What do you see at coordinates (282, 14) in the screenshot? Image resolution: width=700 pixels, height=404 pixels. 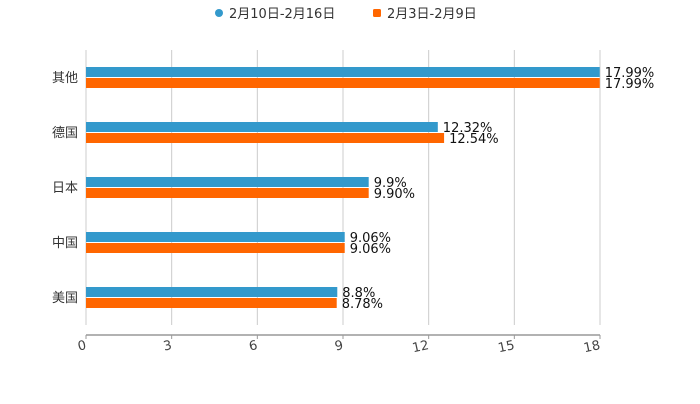 I see `legend-label: 2月10日-2月16日` at bounding box center [282, 14].